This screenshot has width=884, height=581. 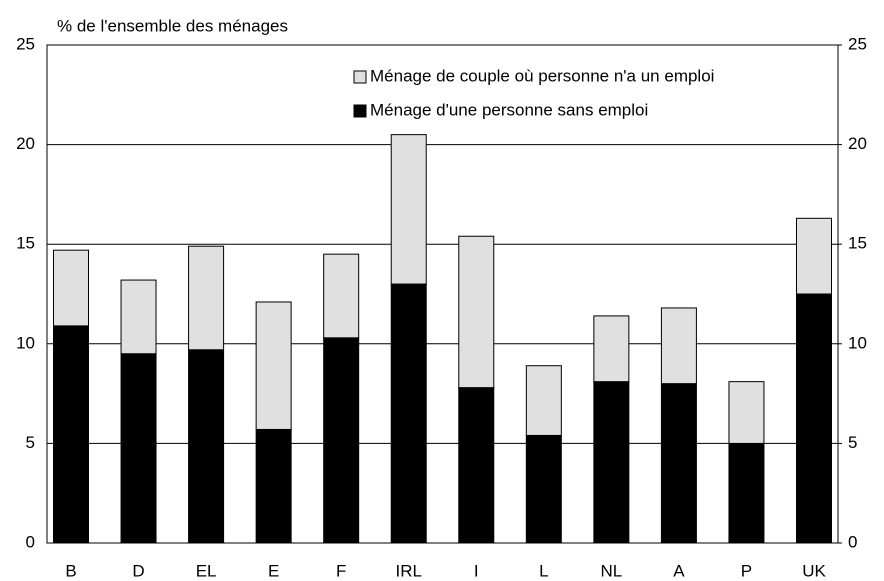 What do you see at coordinates (341, 570) in the screenshot?
I see `x-tick-label: F` at bounding box center [341, 570].